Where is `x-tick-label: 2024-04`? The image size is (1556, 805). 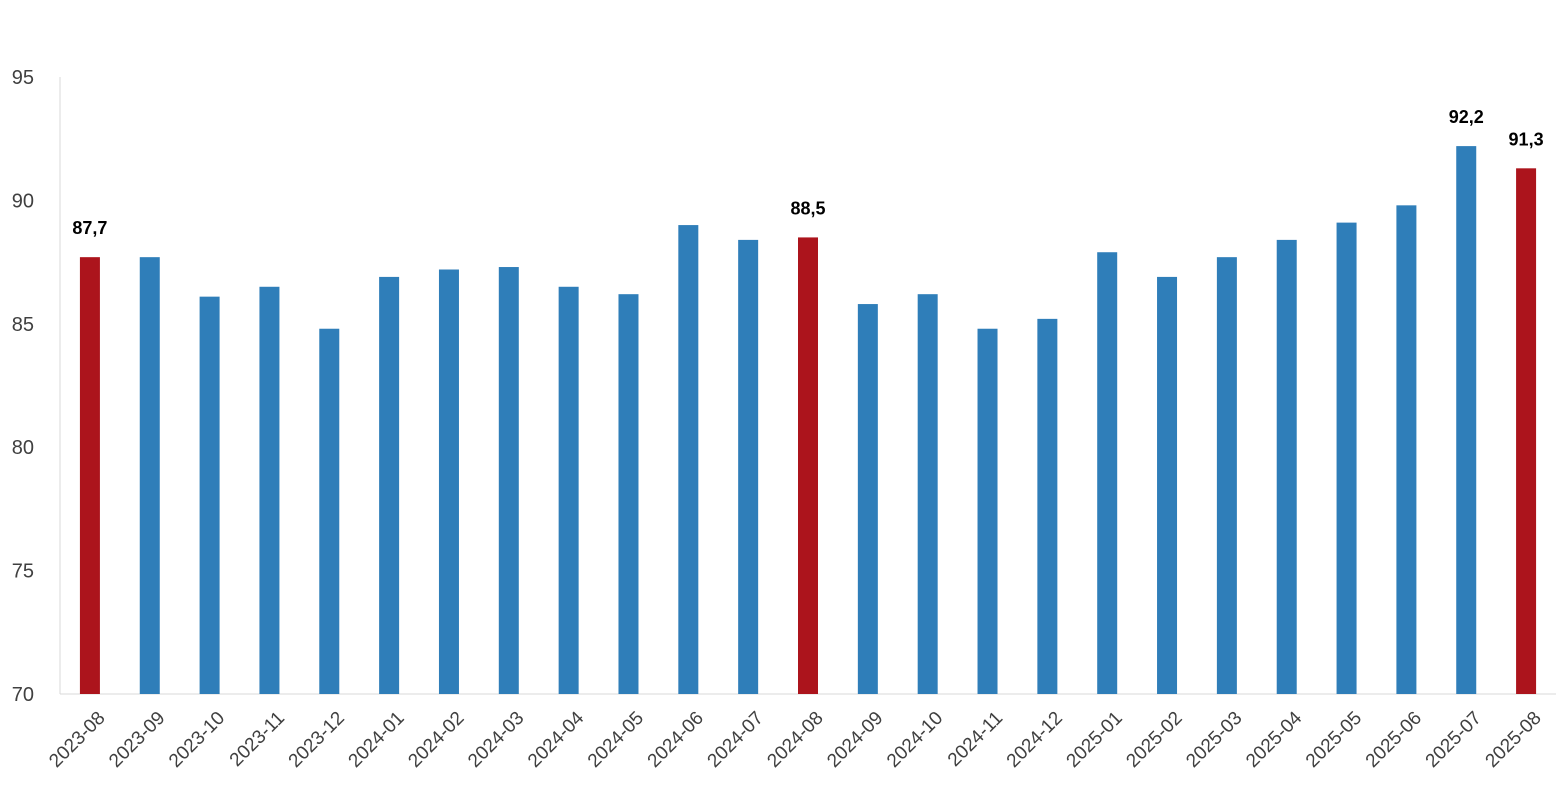
x-tick-label: 2024-04 is located at coordinates (556, 739).